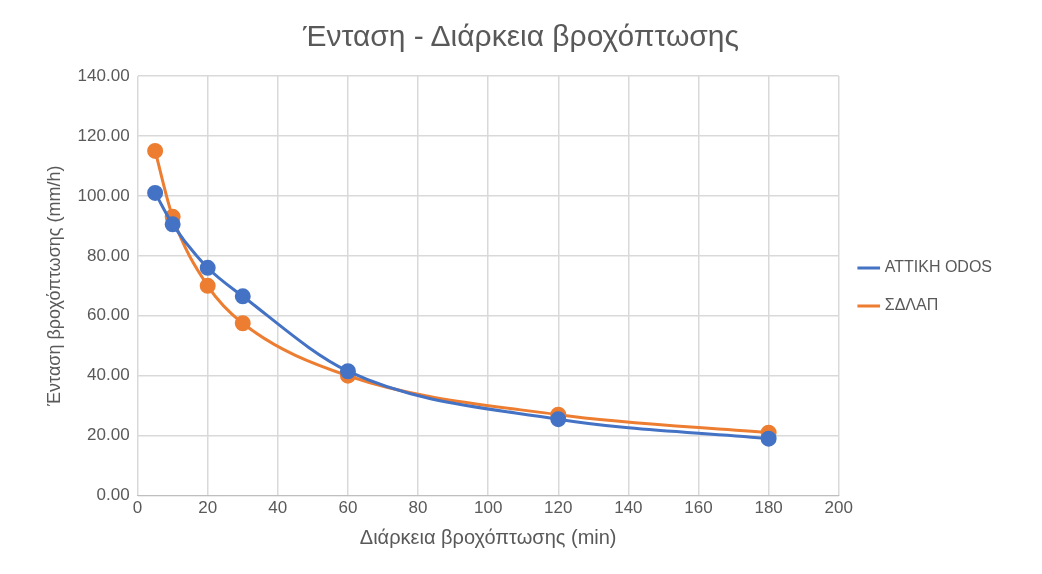 This screenshot has width=1042, height=574. What do you see at coordinates (488, 508) in the screenshot?
I see `x-tick-label: 100` at bounding box center [488, 508].